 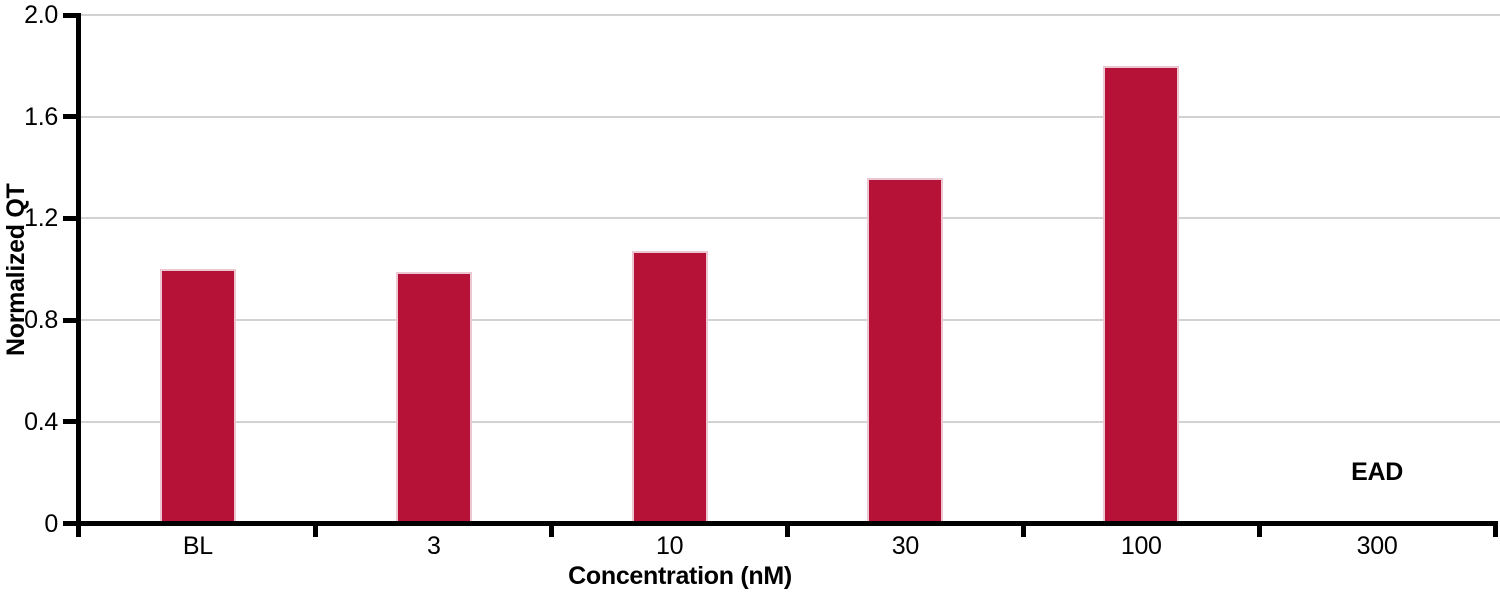 What do you see at coordinates (72, 218) in the screenshot?
I see `y-tick-1.2` at bounding box center [72, 218].